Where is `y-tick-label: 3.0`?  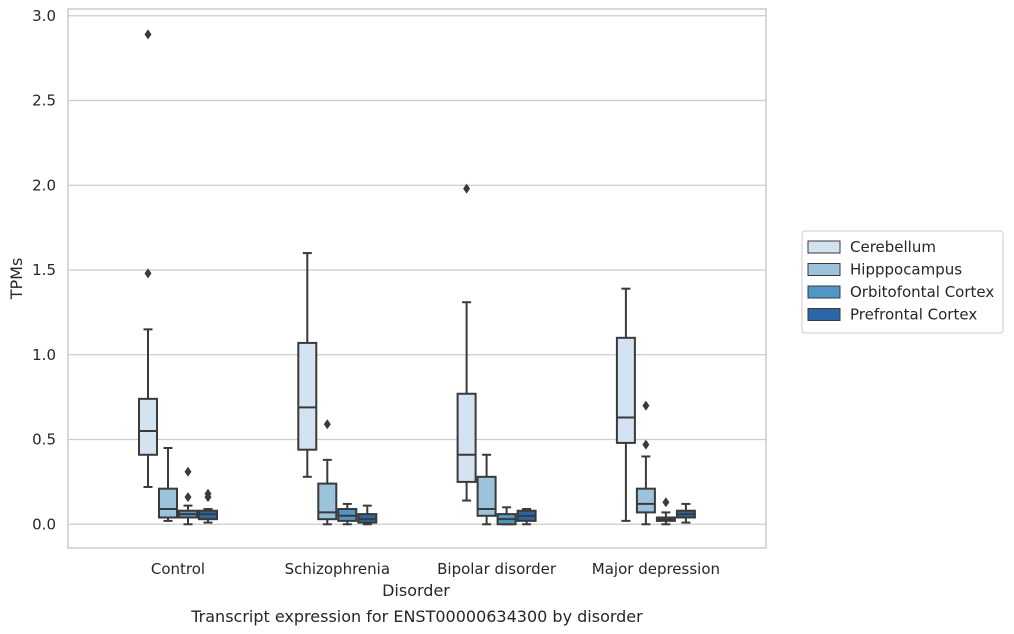
y-tick-label: 3.0 is located at coordinates (44, 16).